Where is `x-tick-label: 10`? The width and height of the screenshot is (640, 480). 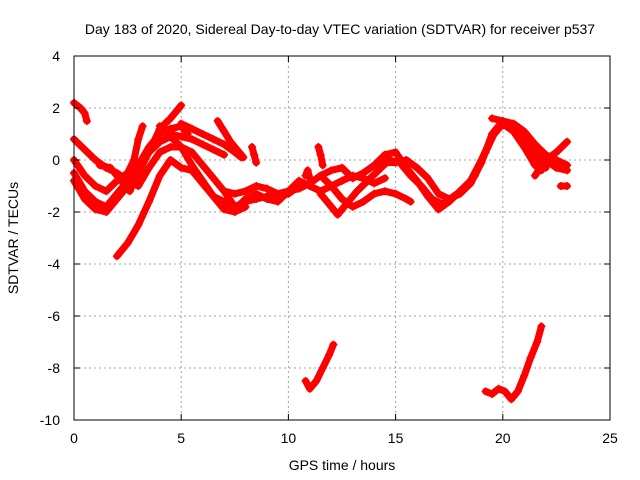 x-tick-label: 10 is located at coordinates (289, 438).